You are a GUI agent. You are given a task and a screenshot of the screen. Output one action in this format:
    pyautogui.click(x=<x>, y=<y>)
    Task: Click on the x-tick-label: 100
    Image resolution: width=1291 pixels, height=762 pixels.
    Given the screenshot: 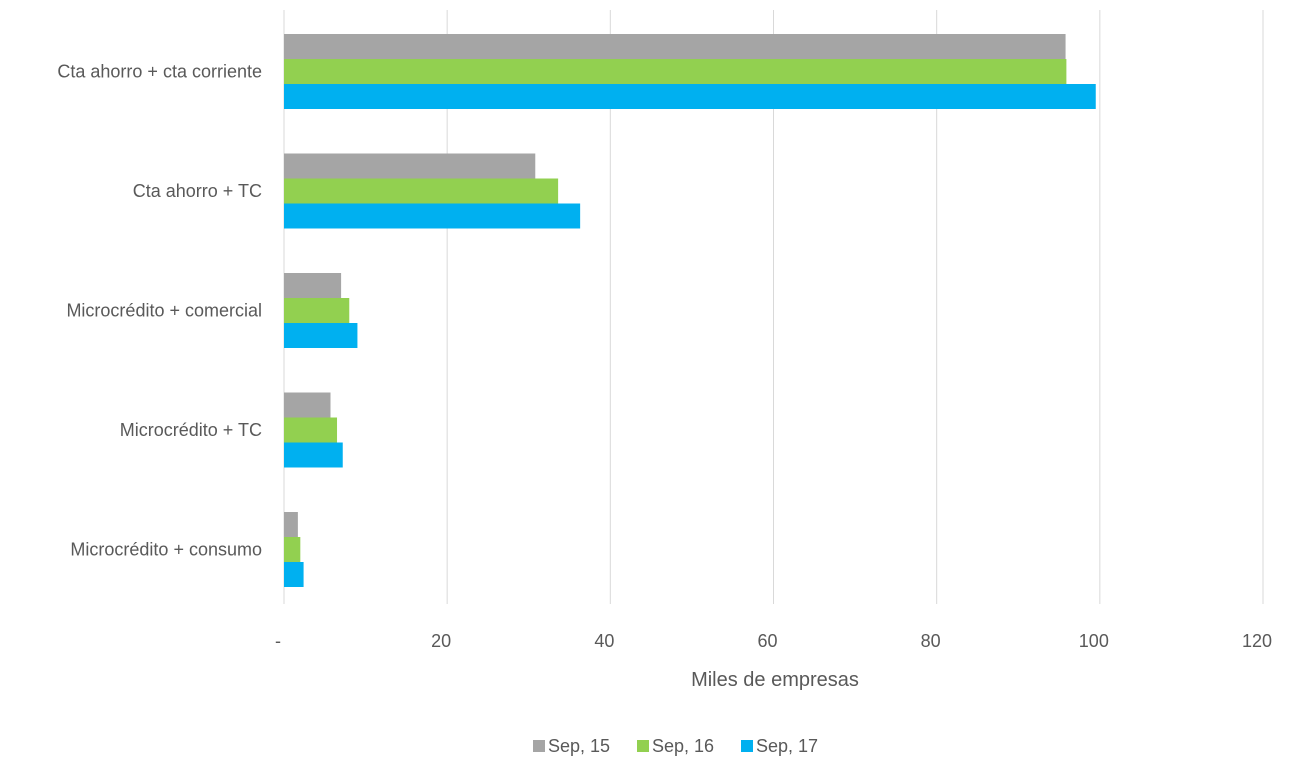 What is the action you would take?
    pyautogui.click(x=1094, y=641)
    